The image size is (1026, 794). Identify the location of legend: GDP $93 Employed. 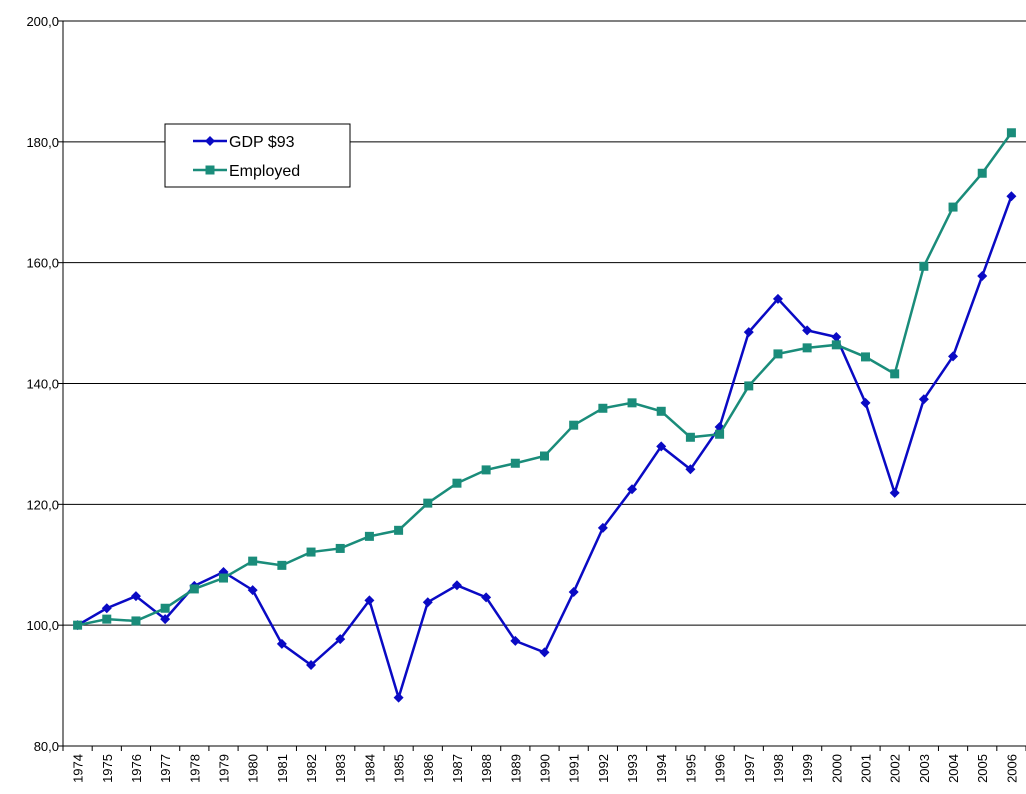
(257, 155).